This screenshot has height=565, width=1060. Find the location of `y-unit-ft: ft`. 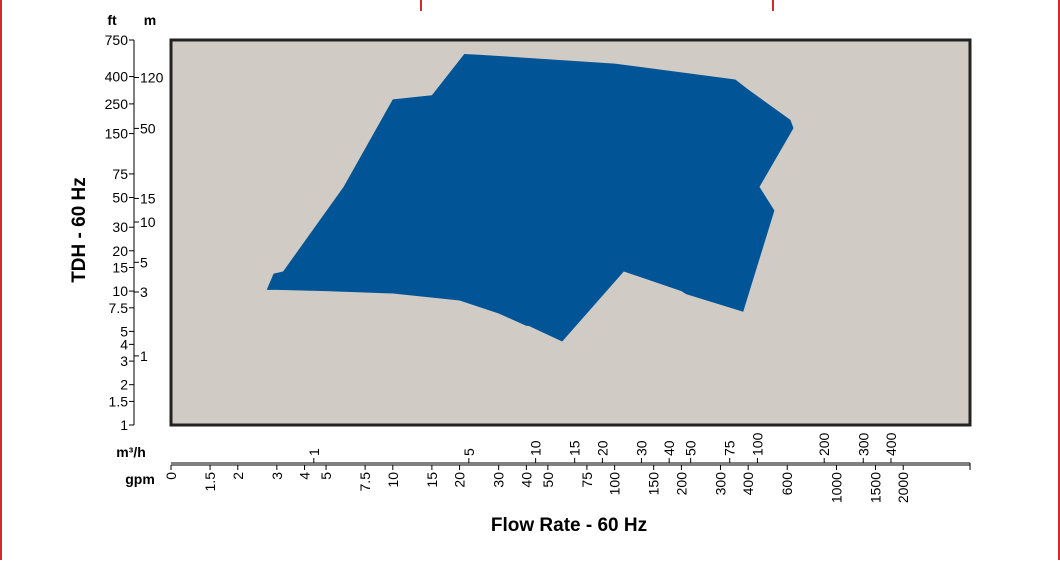

y-unit-ft: ft is located at coordinates (112, 20).